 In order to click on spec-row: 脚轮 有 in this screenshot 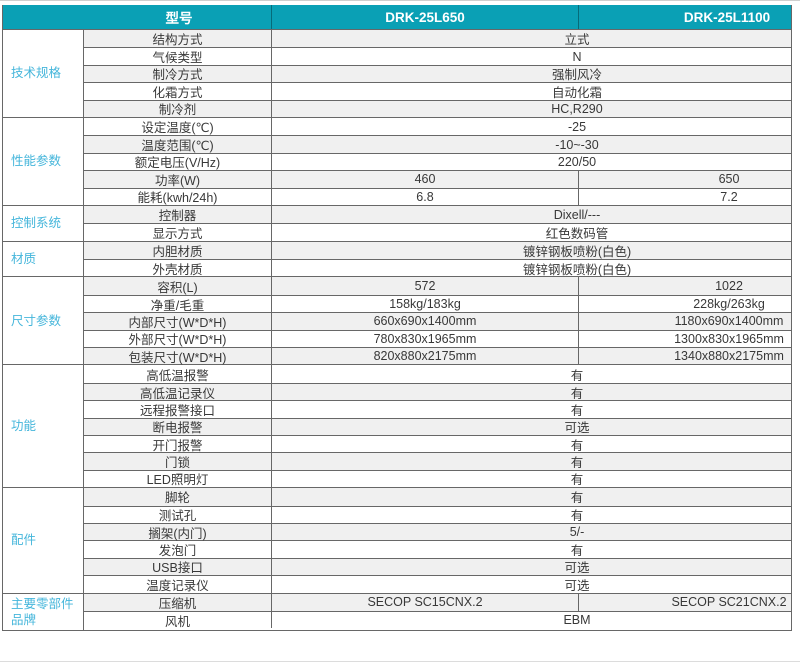, I will do `click(437, 497)`.